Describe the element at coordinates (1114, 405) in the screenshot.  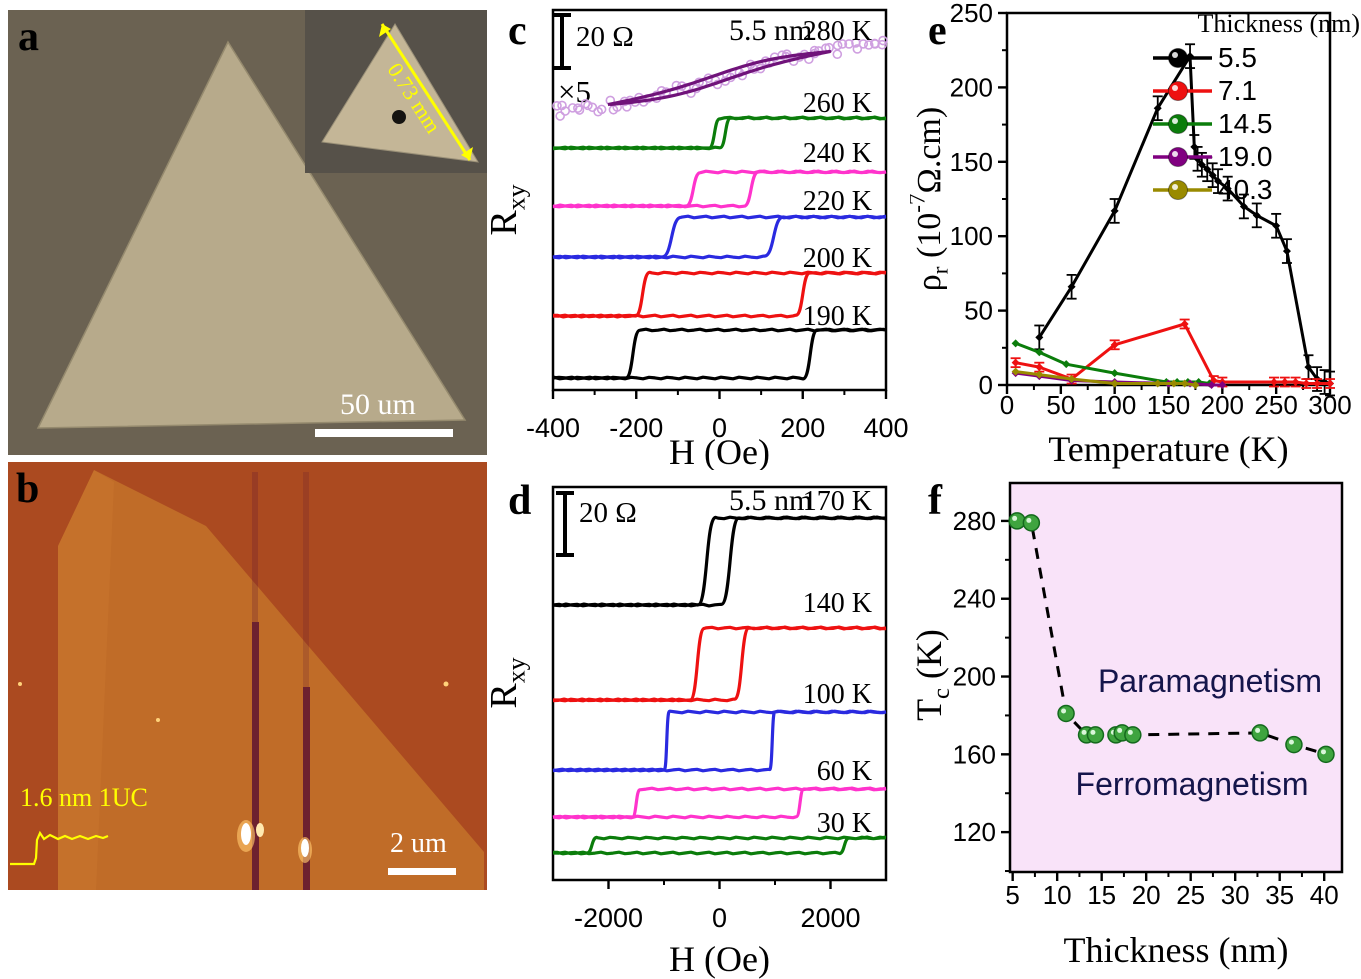
I see `x-tick-label: 100` at that location.